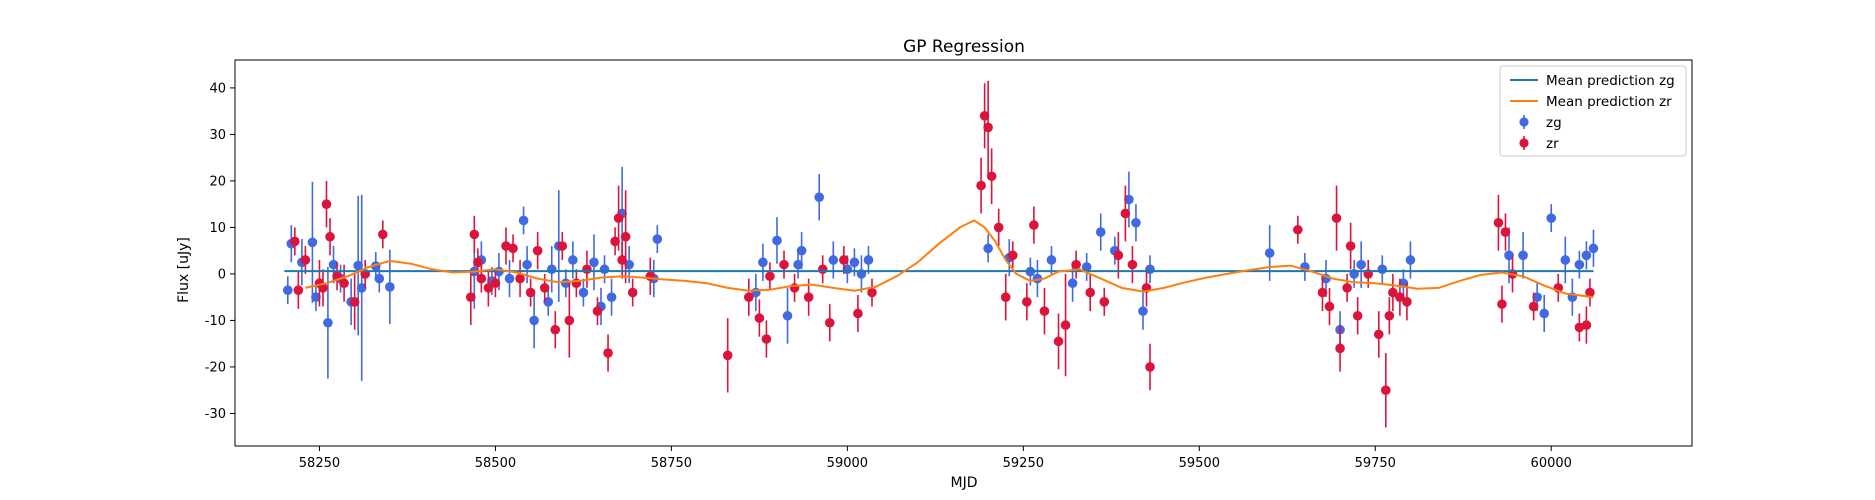  Describe the element at coordinates (1610, 81) in the screenshot. I see `legend-label: Mean prediction zg` at that location.